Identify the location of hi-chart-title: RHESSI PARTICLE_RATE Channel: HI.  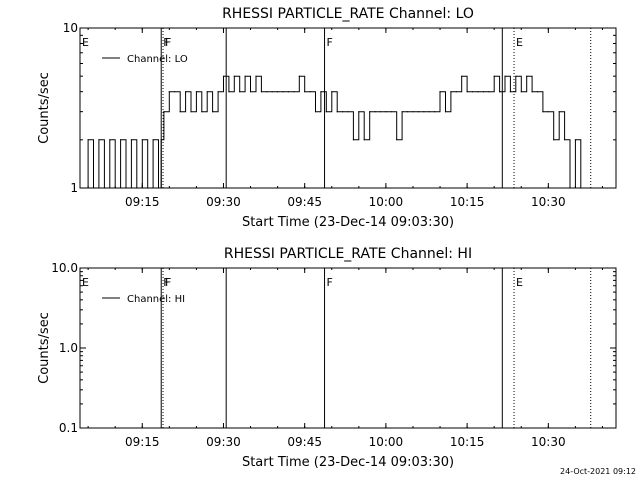
(348, 254).